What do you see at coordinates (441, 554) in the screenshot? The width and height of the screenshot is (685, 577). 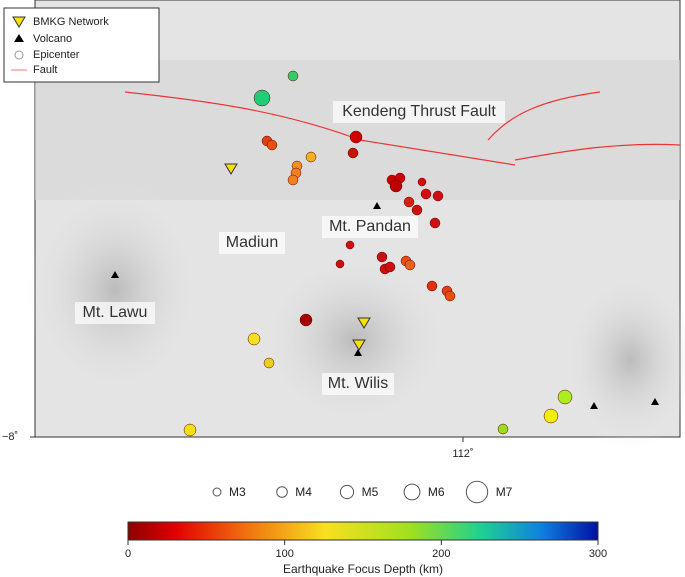 I see `colorbar-tick-label: 200` at bounding box center [441, 554].